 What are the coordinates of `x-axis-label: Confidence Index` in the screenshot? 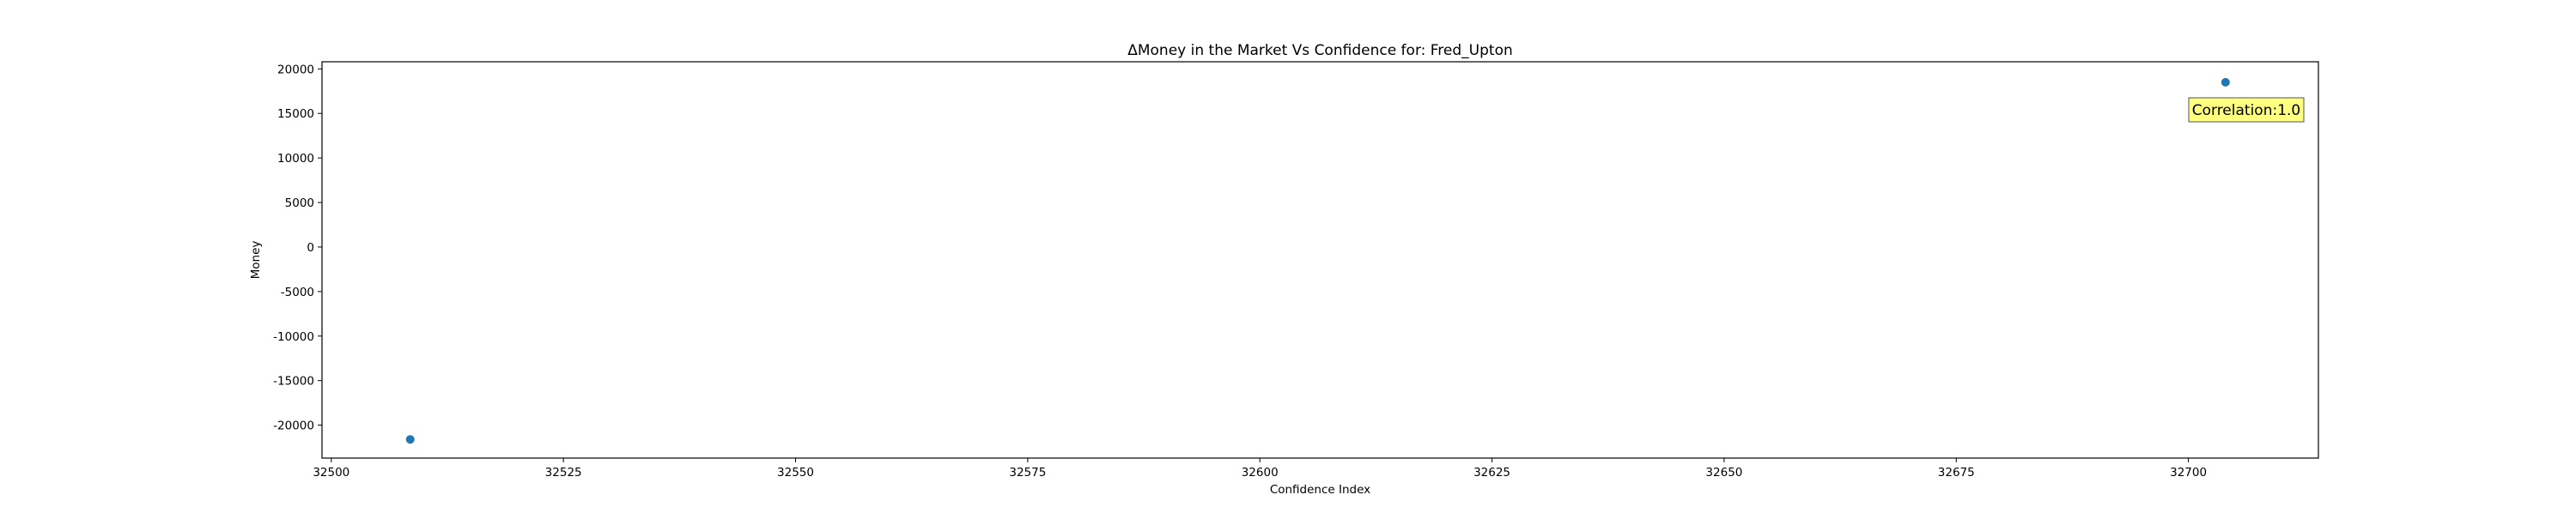 It's located at (1320, 490).